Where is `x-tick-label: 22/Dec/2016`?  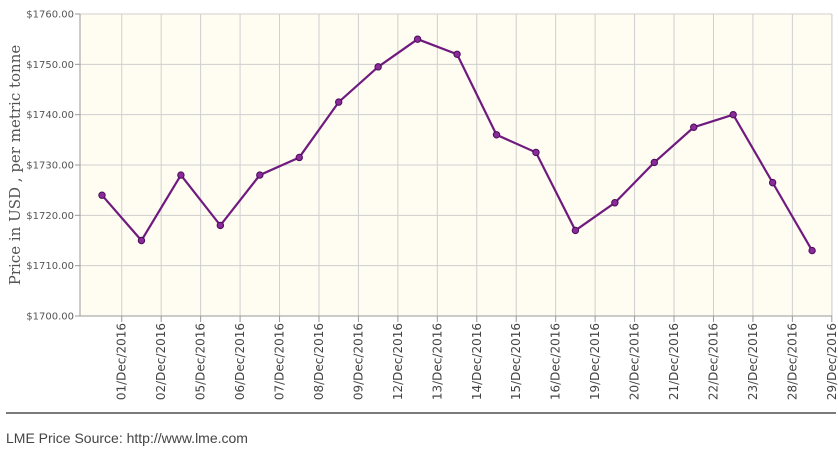
x-tick-label: 22/Dec/2016 is located at coordinates (713, 361).